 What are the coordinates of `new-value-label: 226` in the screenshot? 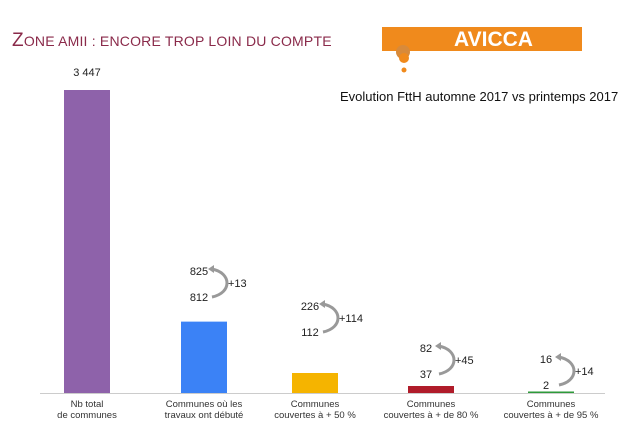 It's located at (310, 307).